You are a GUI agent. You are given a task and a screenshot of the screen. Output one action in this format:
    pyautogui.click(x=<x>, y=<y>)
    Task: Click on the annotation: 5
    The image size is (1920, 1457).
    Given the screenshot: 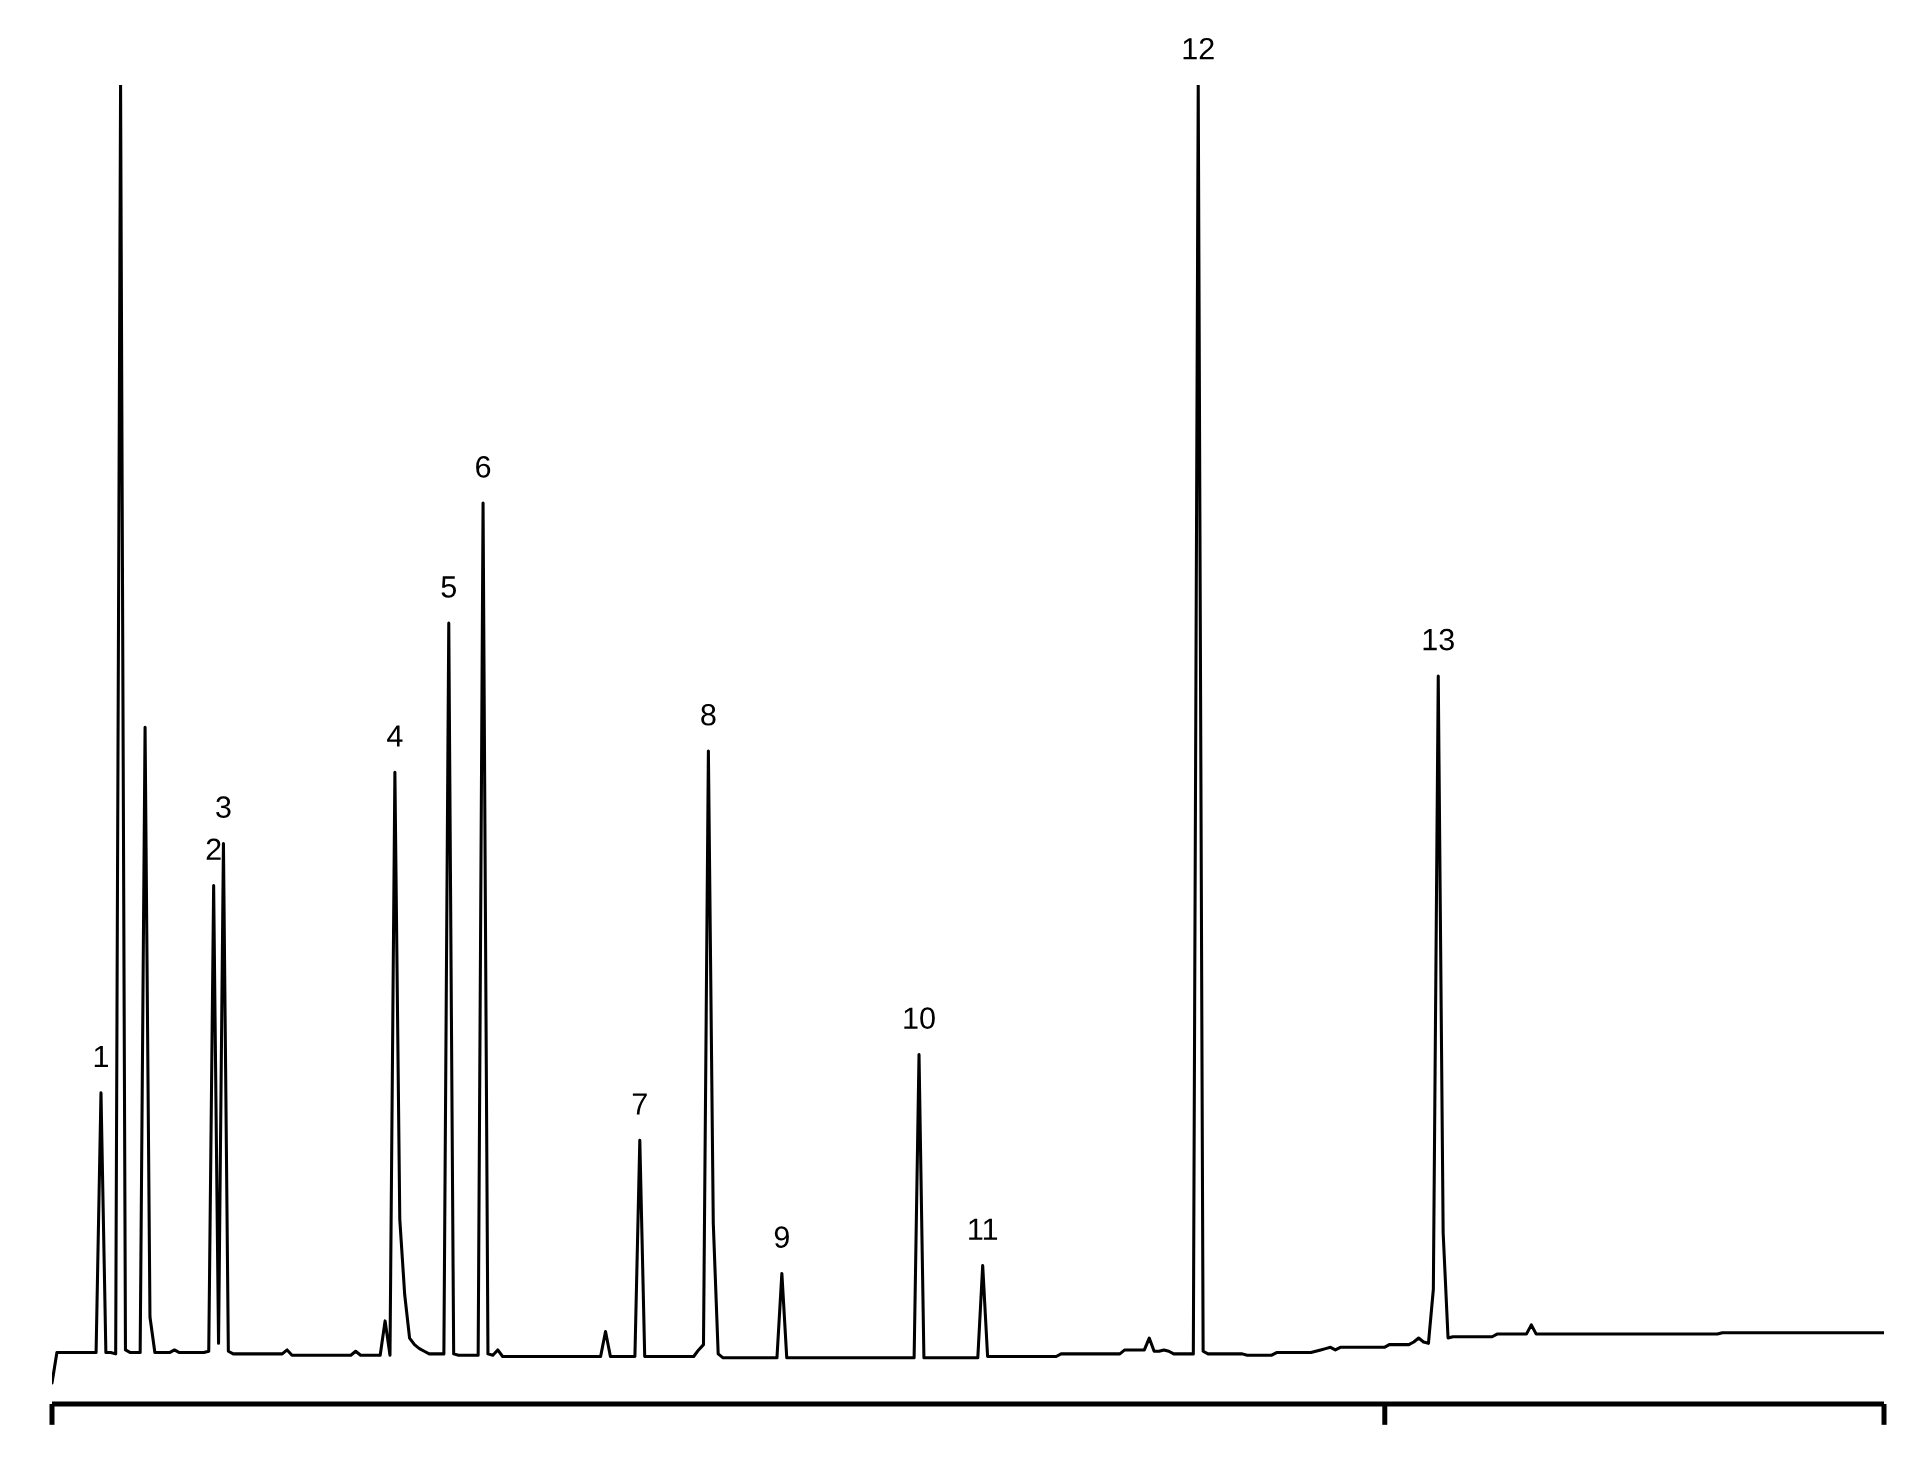 What is the action you would take?
    pyautogui.click(x=448, y=587)
    